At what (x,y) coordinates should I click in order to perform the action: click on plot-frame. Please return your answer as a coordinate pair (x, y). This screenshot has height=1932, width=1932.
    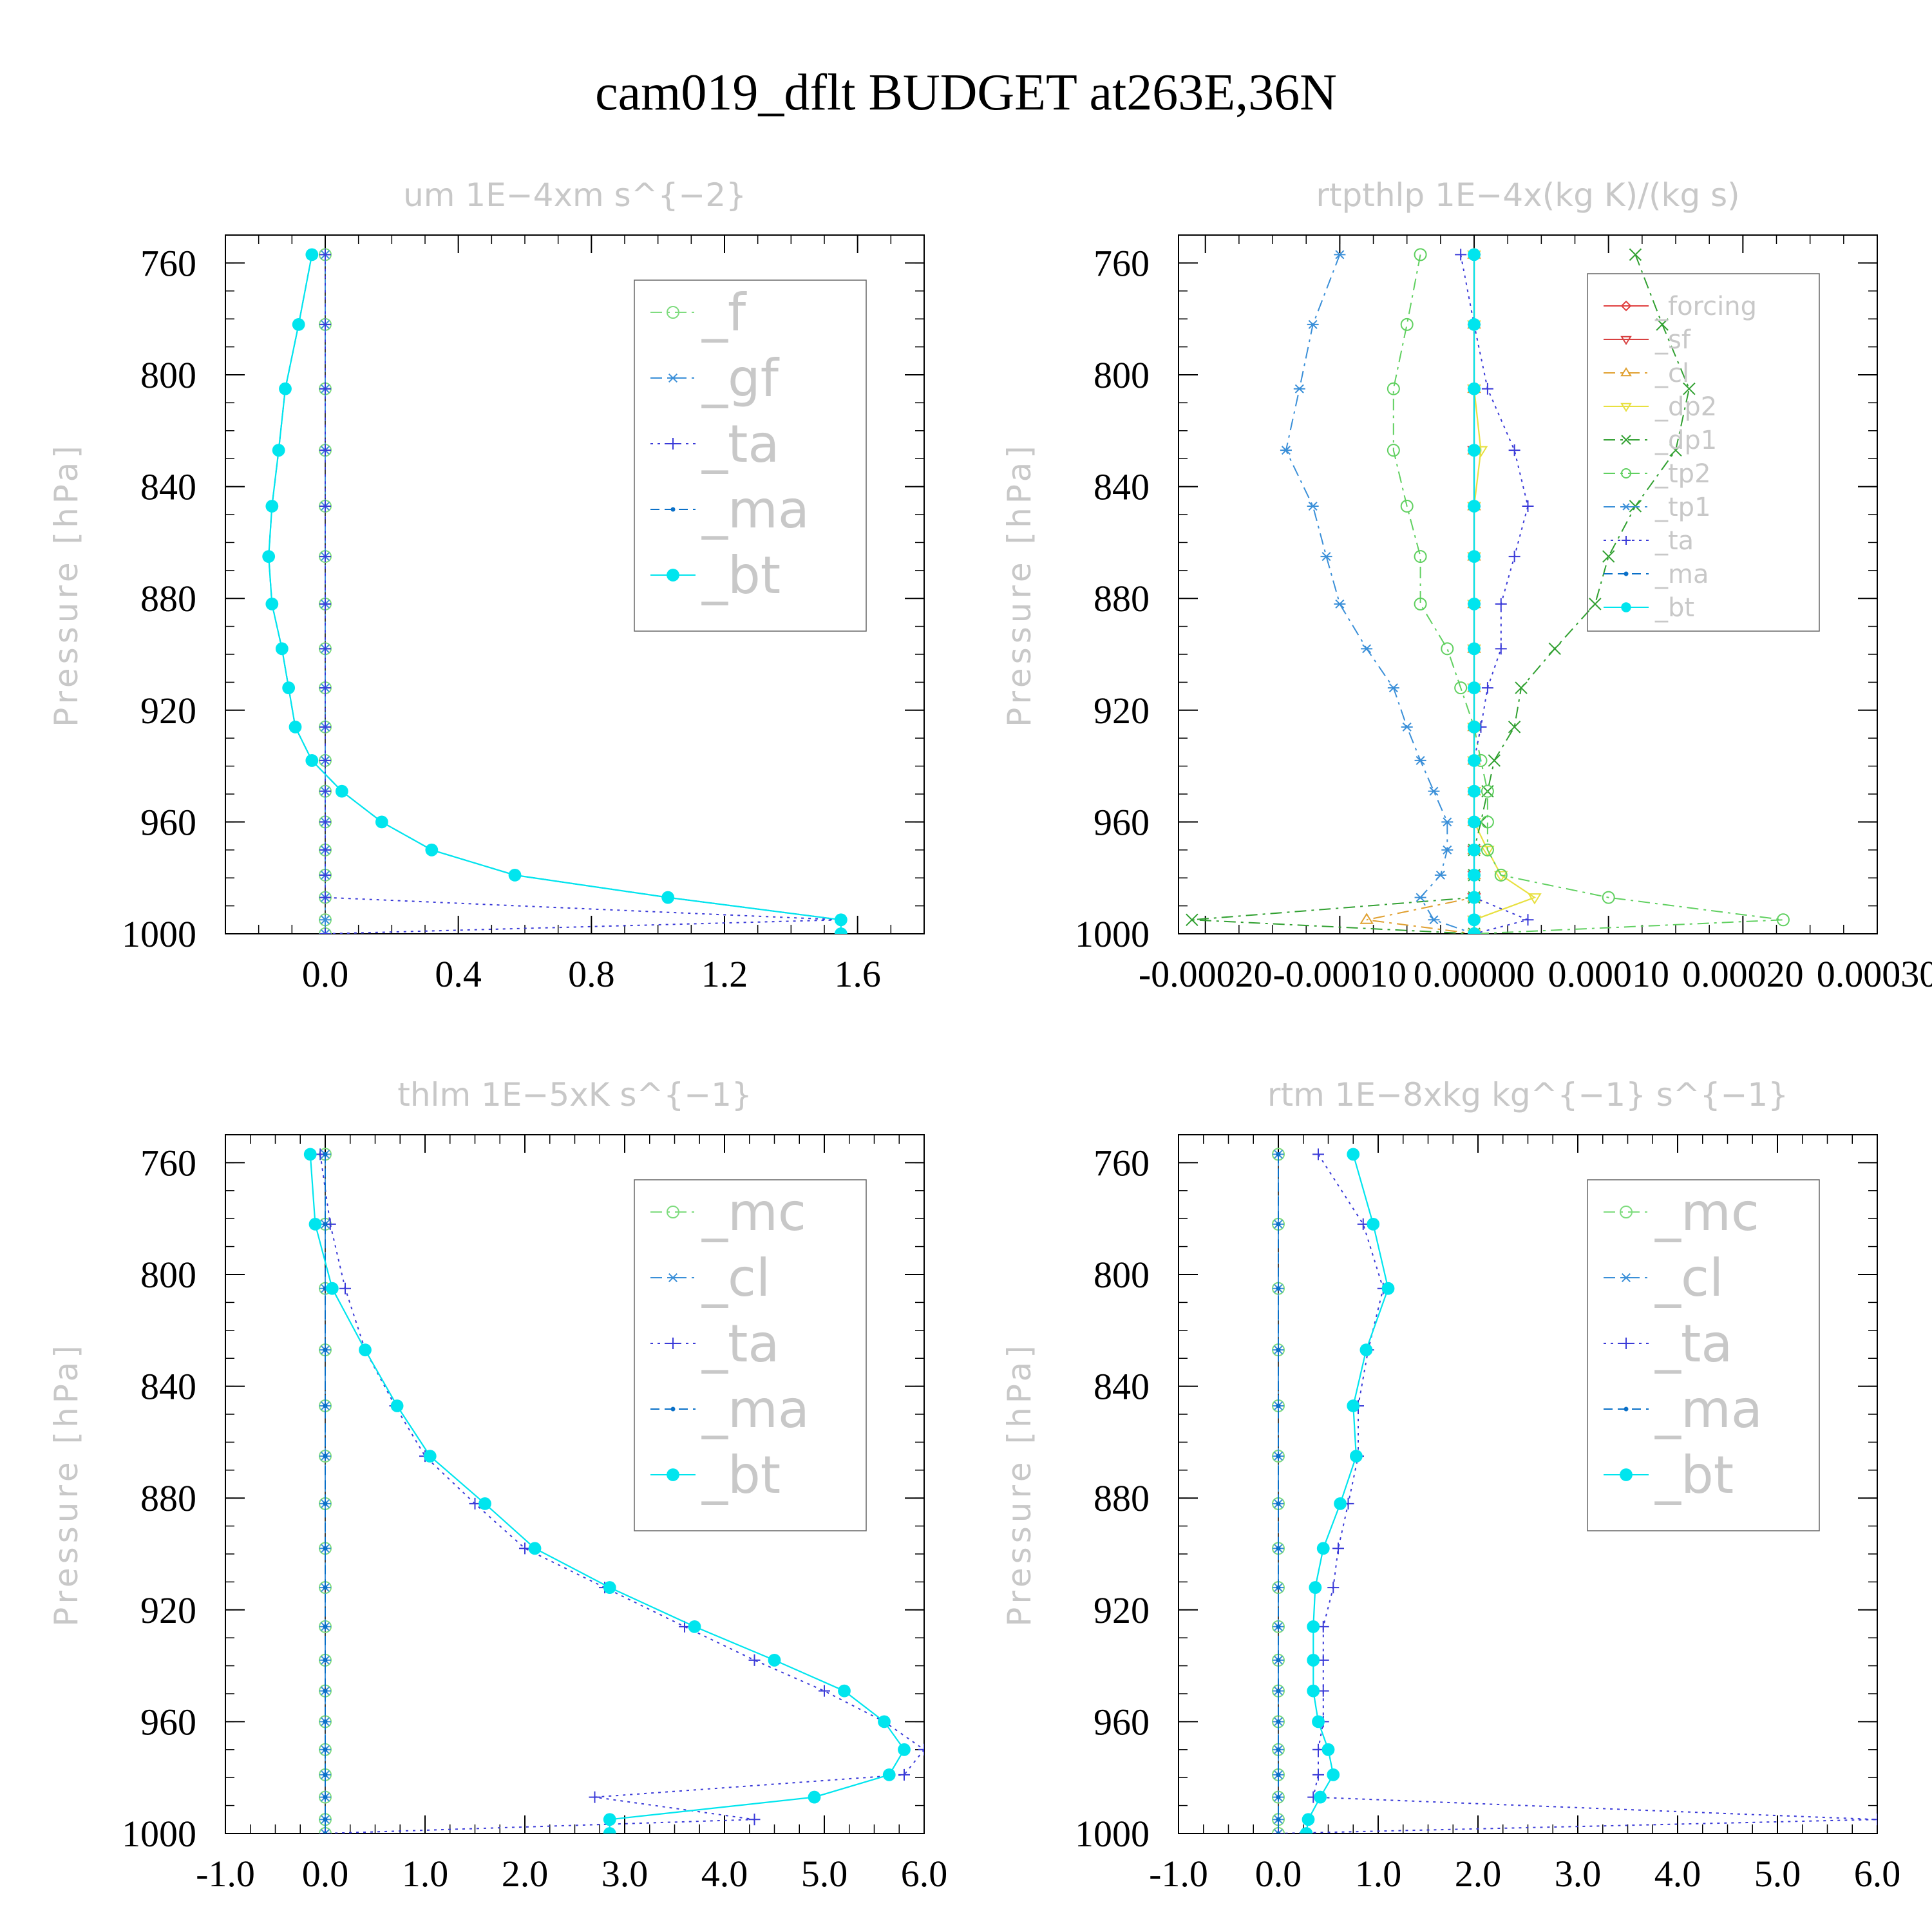
    Looking at the image, I should click on (1528, 1484).